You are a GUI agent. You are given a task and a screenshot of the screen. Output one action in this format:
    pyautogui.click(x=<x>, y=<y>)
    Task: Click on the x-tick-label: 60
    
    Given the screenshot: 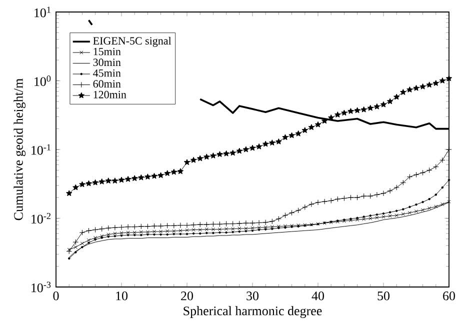 What is the action you would take?
    pyautogui.click(x=449, y=296)
    